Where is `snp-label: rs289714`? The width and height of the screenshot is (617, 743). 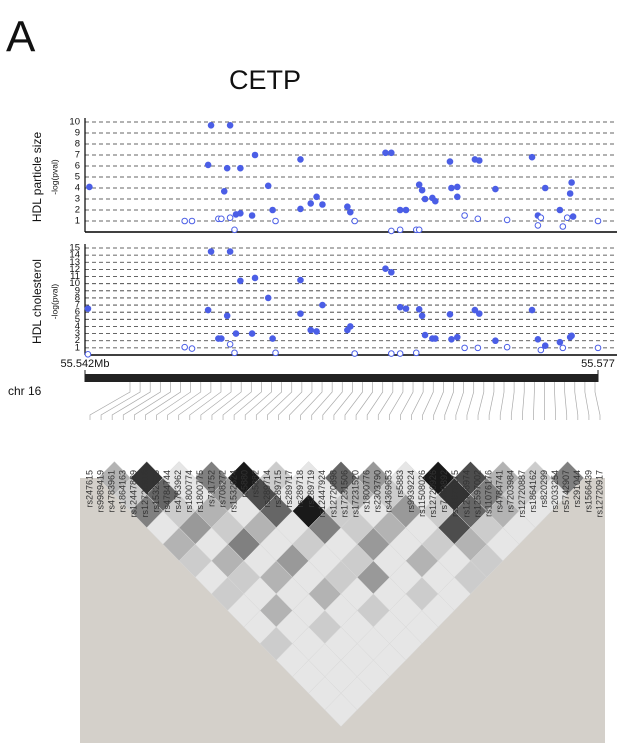 snp-label: rs289714 is located at coordinates (267, 489).